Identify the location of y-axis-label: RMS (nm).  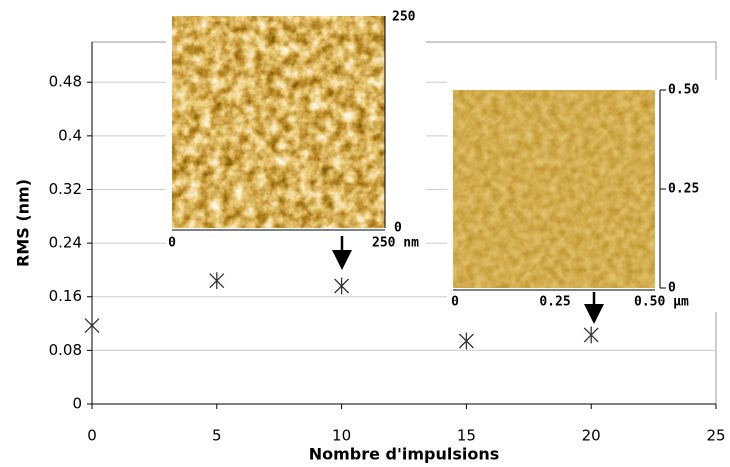
(23, 223).